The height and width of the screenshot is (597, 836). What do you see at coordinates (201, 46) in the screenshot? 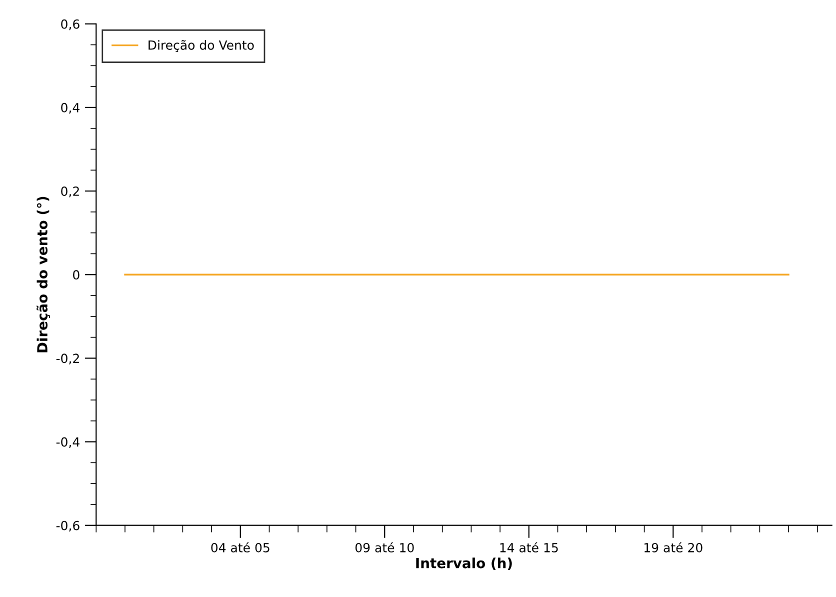
I see `legend-label: Direção do Vento` at bounding box center [201, 46].